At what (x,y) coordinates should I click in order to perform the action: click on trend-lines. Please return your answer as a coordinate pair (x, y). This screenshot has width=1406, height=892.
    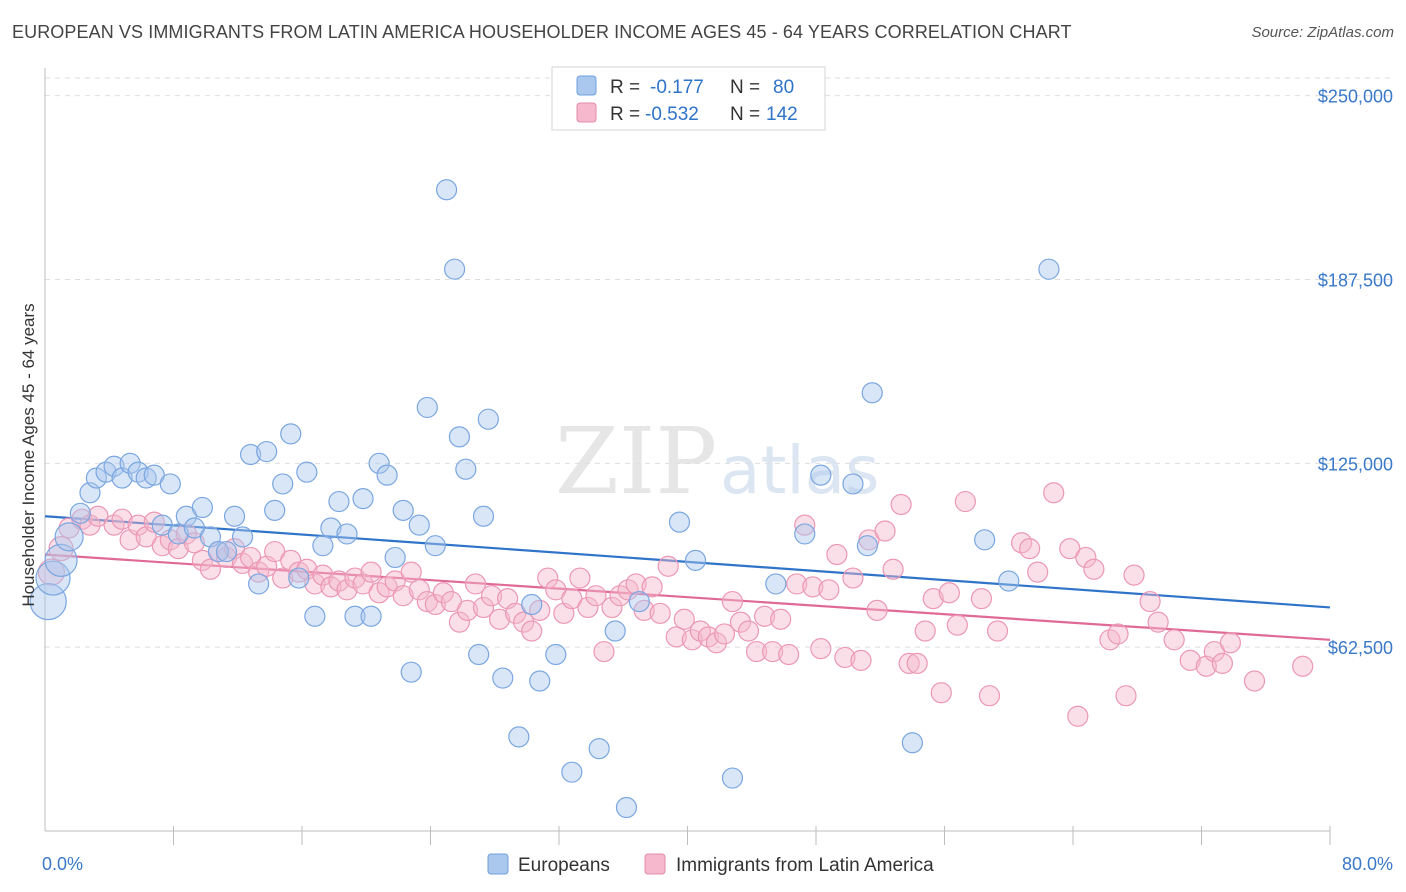
    Looking at the image, I should click on (687, 578).